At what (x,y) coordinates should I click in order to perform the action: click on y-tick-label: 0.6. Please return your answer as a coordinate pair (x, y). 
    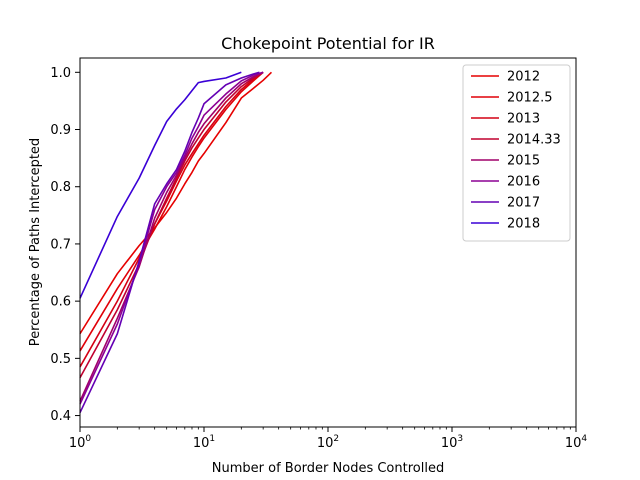
    Looking at the image, I should click on (60, 302).